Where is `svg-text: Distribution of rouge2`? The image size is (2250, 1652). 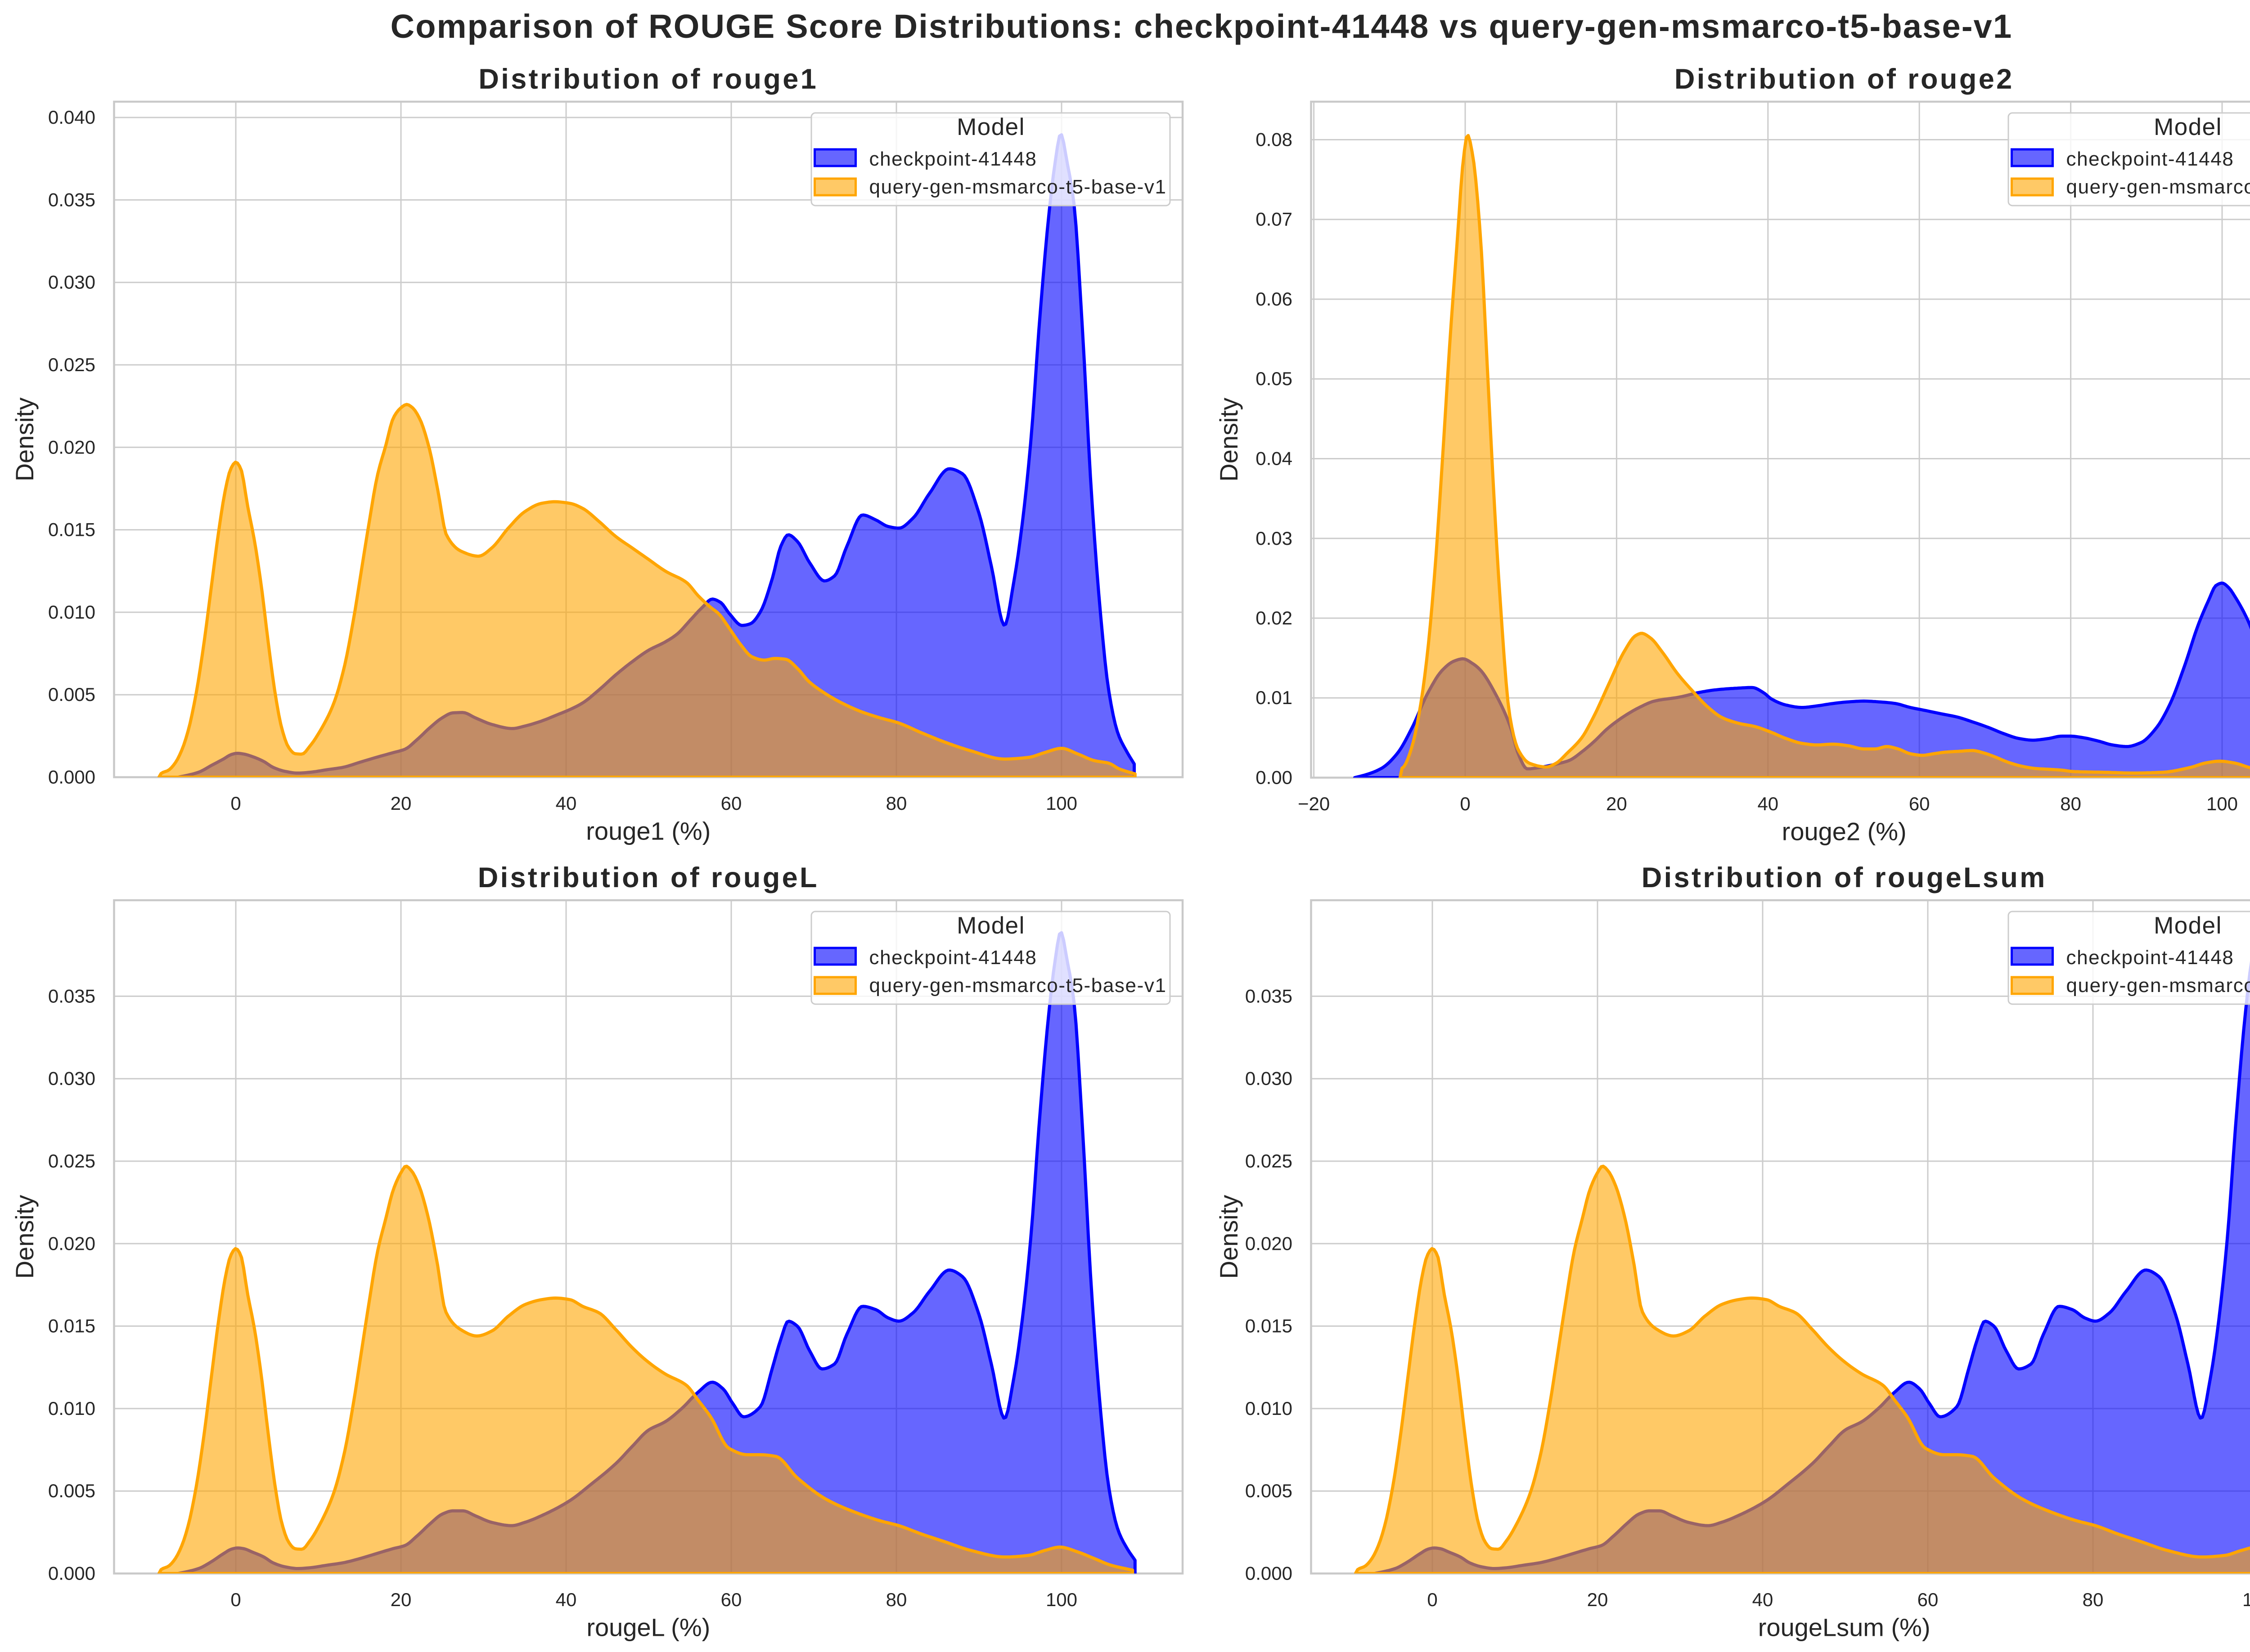
svg-text: Distribution of rouge2 is located at coordinates (1844, 79).